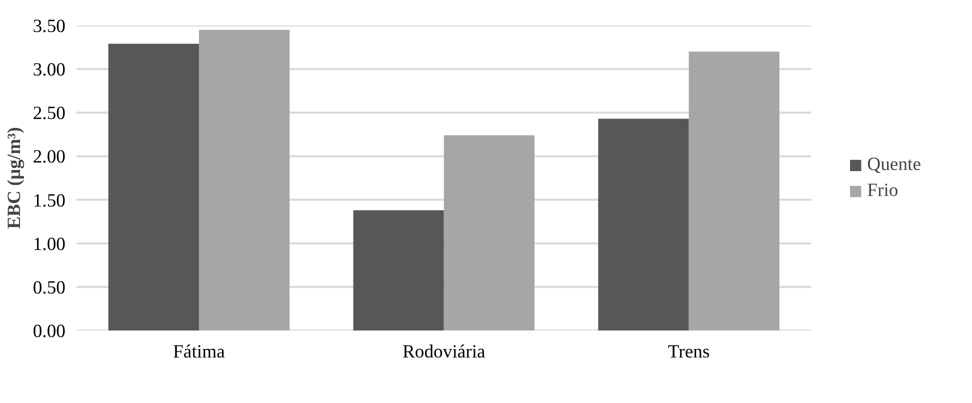 The height and width of the screenshot is (403, 972). What do you see at coordinates (14, 178) in the screenshot?
I see `y-axis-title: EBC (µg/m³)` at bounding box center [14, 178].